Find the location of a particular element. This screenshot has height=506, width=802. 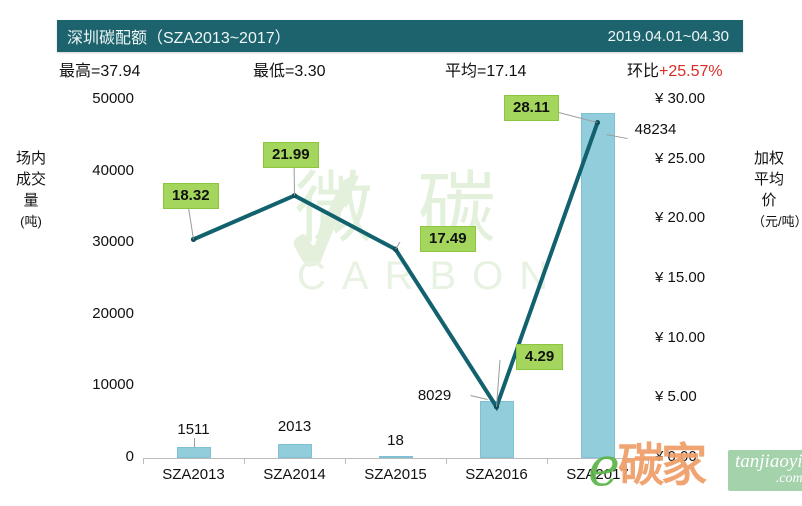

page-title: 深圳碳配额（SZA2013~2017） is located at coordinates (179, 38).